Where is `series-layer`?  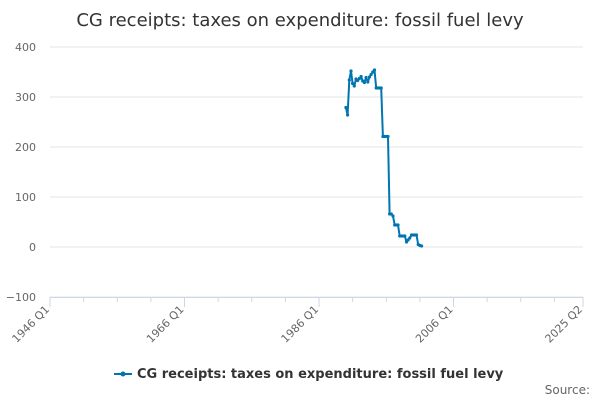 series-layer is located at coordinates (384, 158).